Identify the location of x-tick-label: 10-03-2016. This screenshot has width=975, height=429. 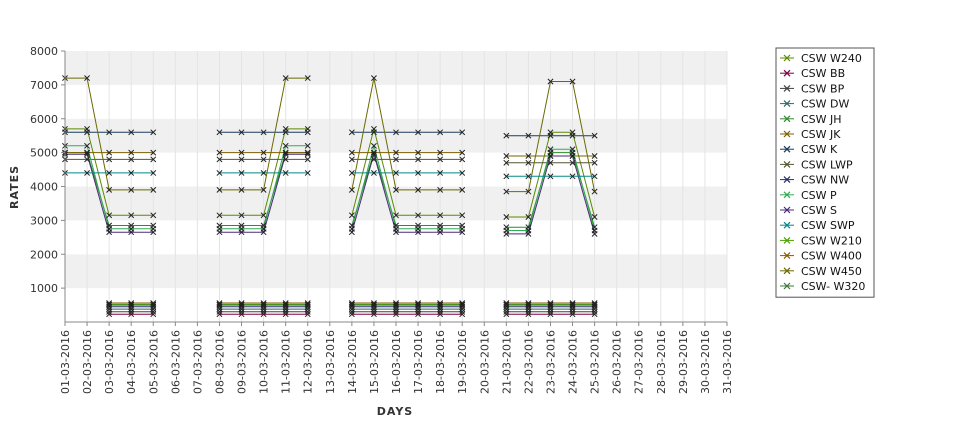
(264, 362).